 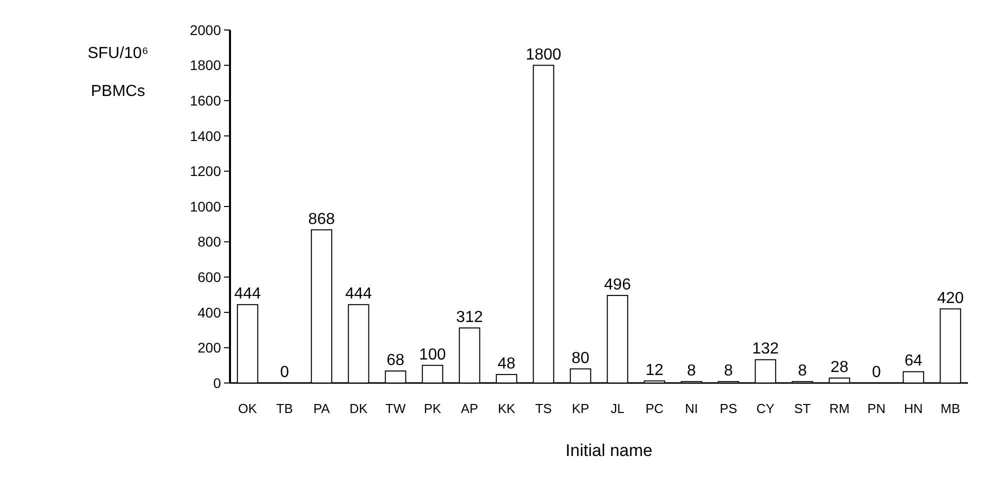 I want to click on x-tick-label: KK, so click(x=507, y=408).